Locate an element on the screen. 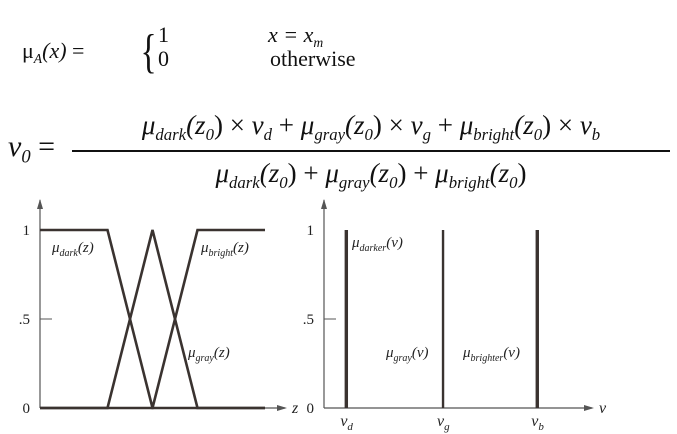 This screenshot has height=434, width=677. label-mu-gray-part: (z) is located at coordinates (222, 353).